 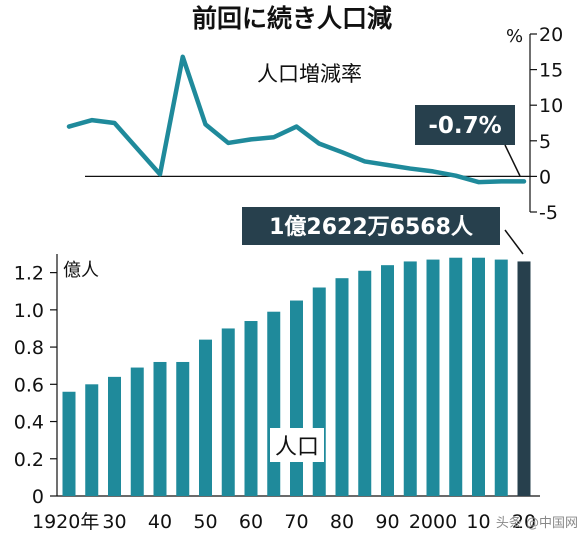 What do you see at coordinates (387, 522) in the screenshot?
I see `x-tick-label: 90` at bounding box center [387, 522].